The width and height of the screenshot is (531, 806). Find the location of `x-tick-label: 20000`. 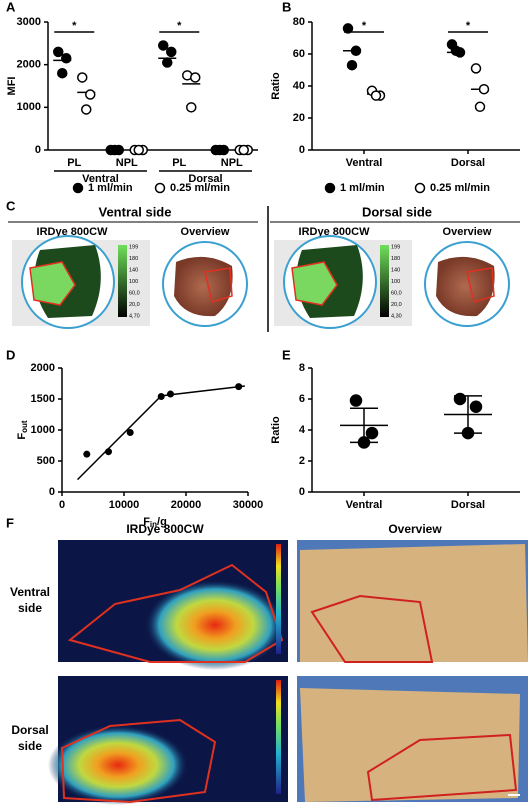

x-tick-label: 20000 is located at coordinates (186, 505).